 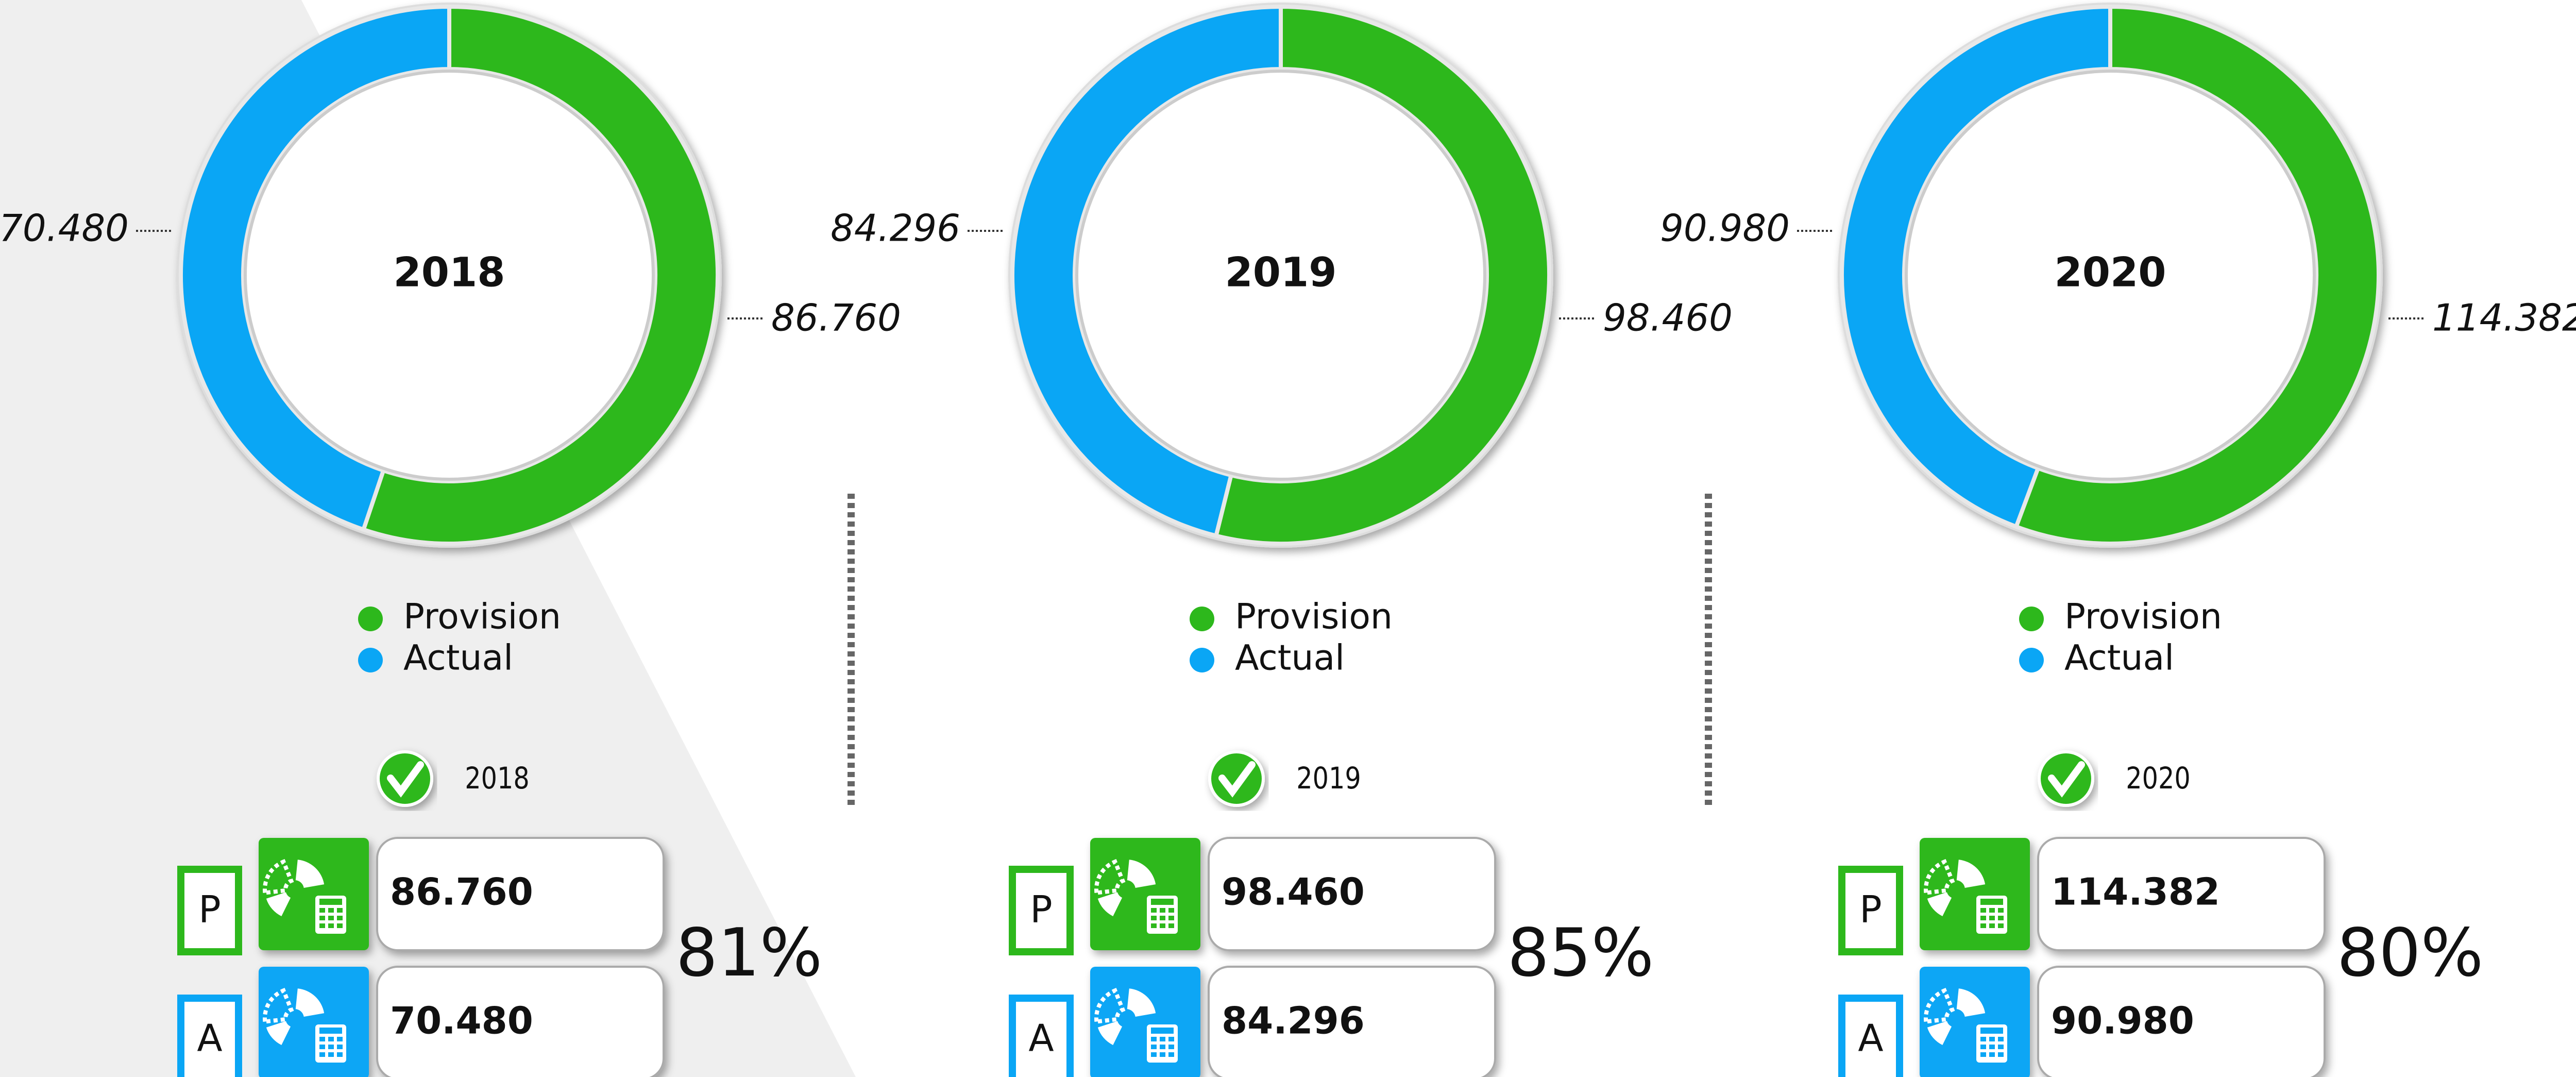 I want to click on value-box-text: 90.980, so click(x=2122, y=1020).